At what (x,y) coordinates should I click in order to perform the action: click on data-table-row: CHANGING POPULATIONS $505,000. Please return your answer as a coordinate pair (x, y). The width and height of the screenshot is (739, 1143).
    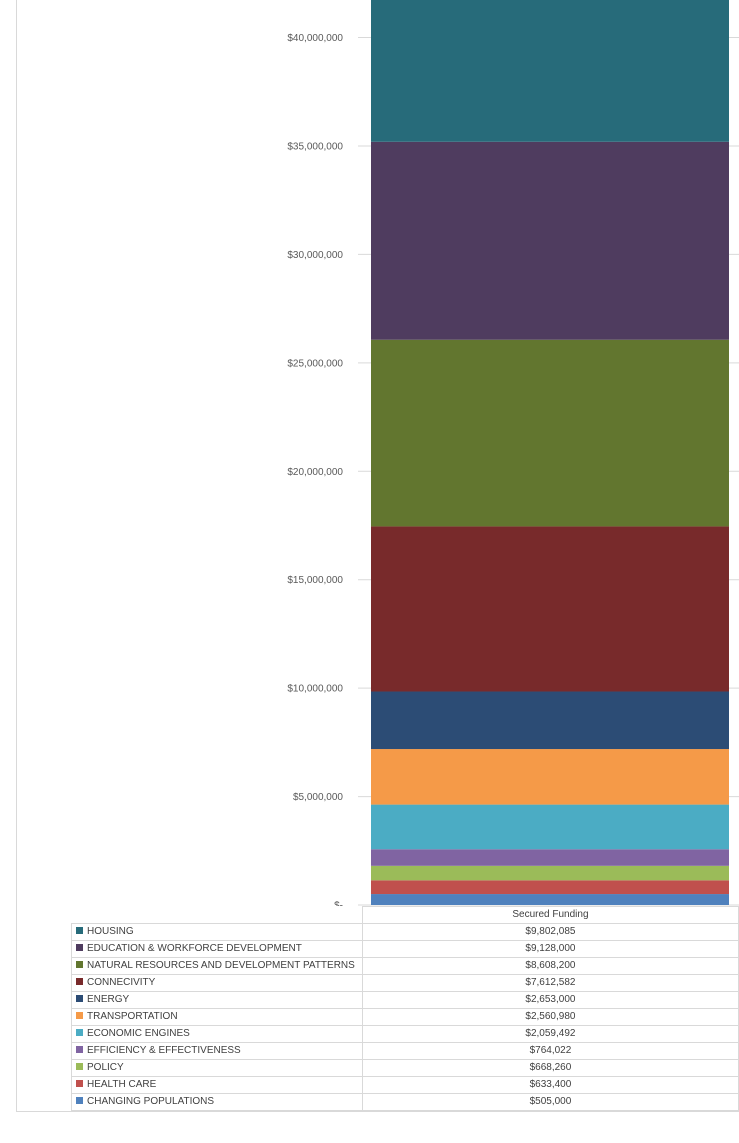
    Looking at the image, I should click on (405, 1102).